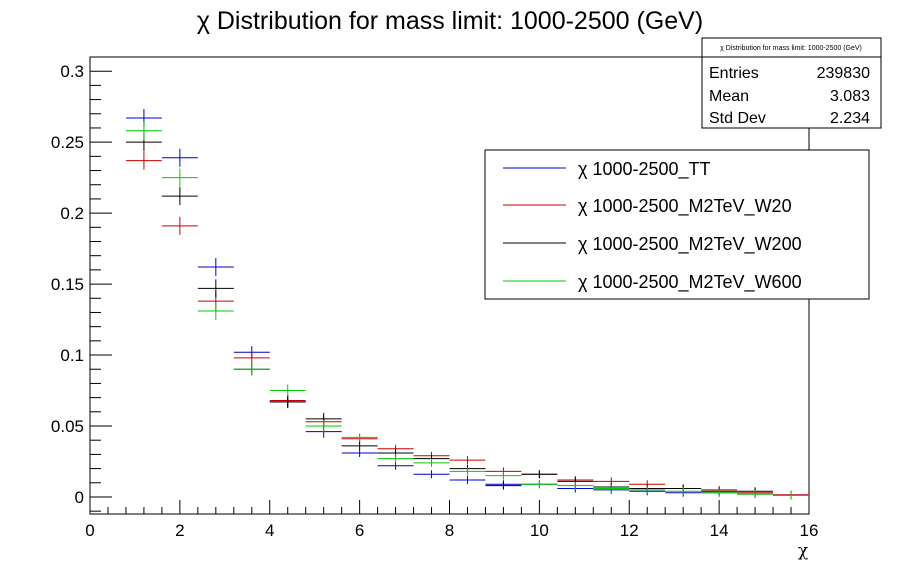 This screenshot has width=898, height=573. Describe the element at coordinates (359, 530) in the screenshot. I see `x-tick-label: 6` at that location.